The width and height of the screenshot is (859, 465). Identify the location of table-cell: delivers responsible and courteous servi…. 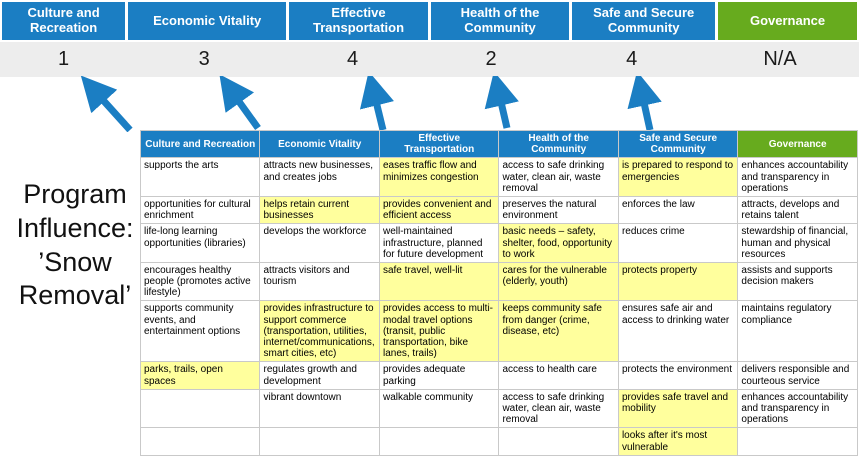
(798, 376).